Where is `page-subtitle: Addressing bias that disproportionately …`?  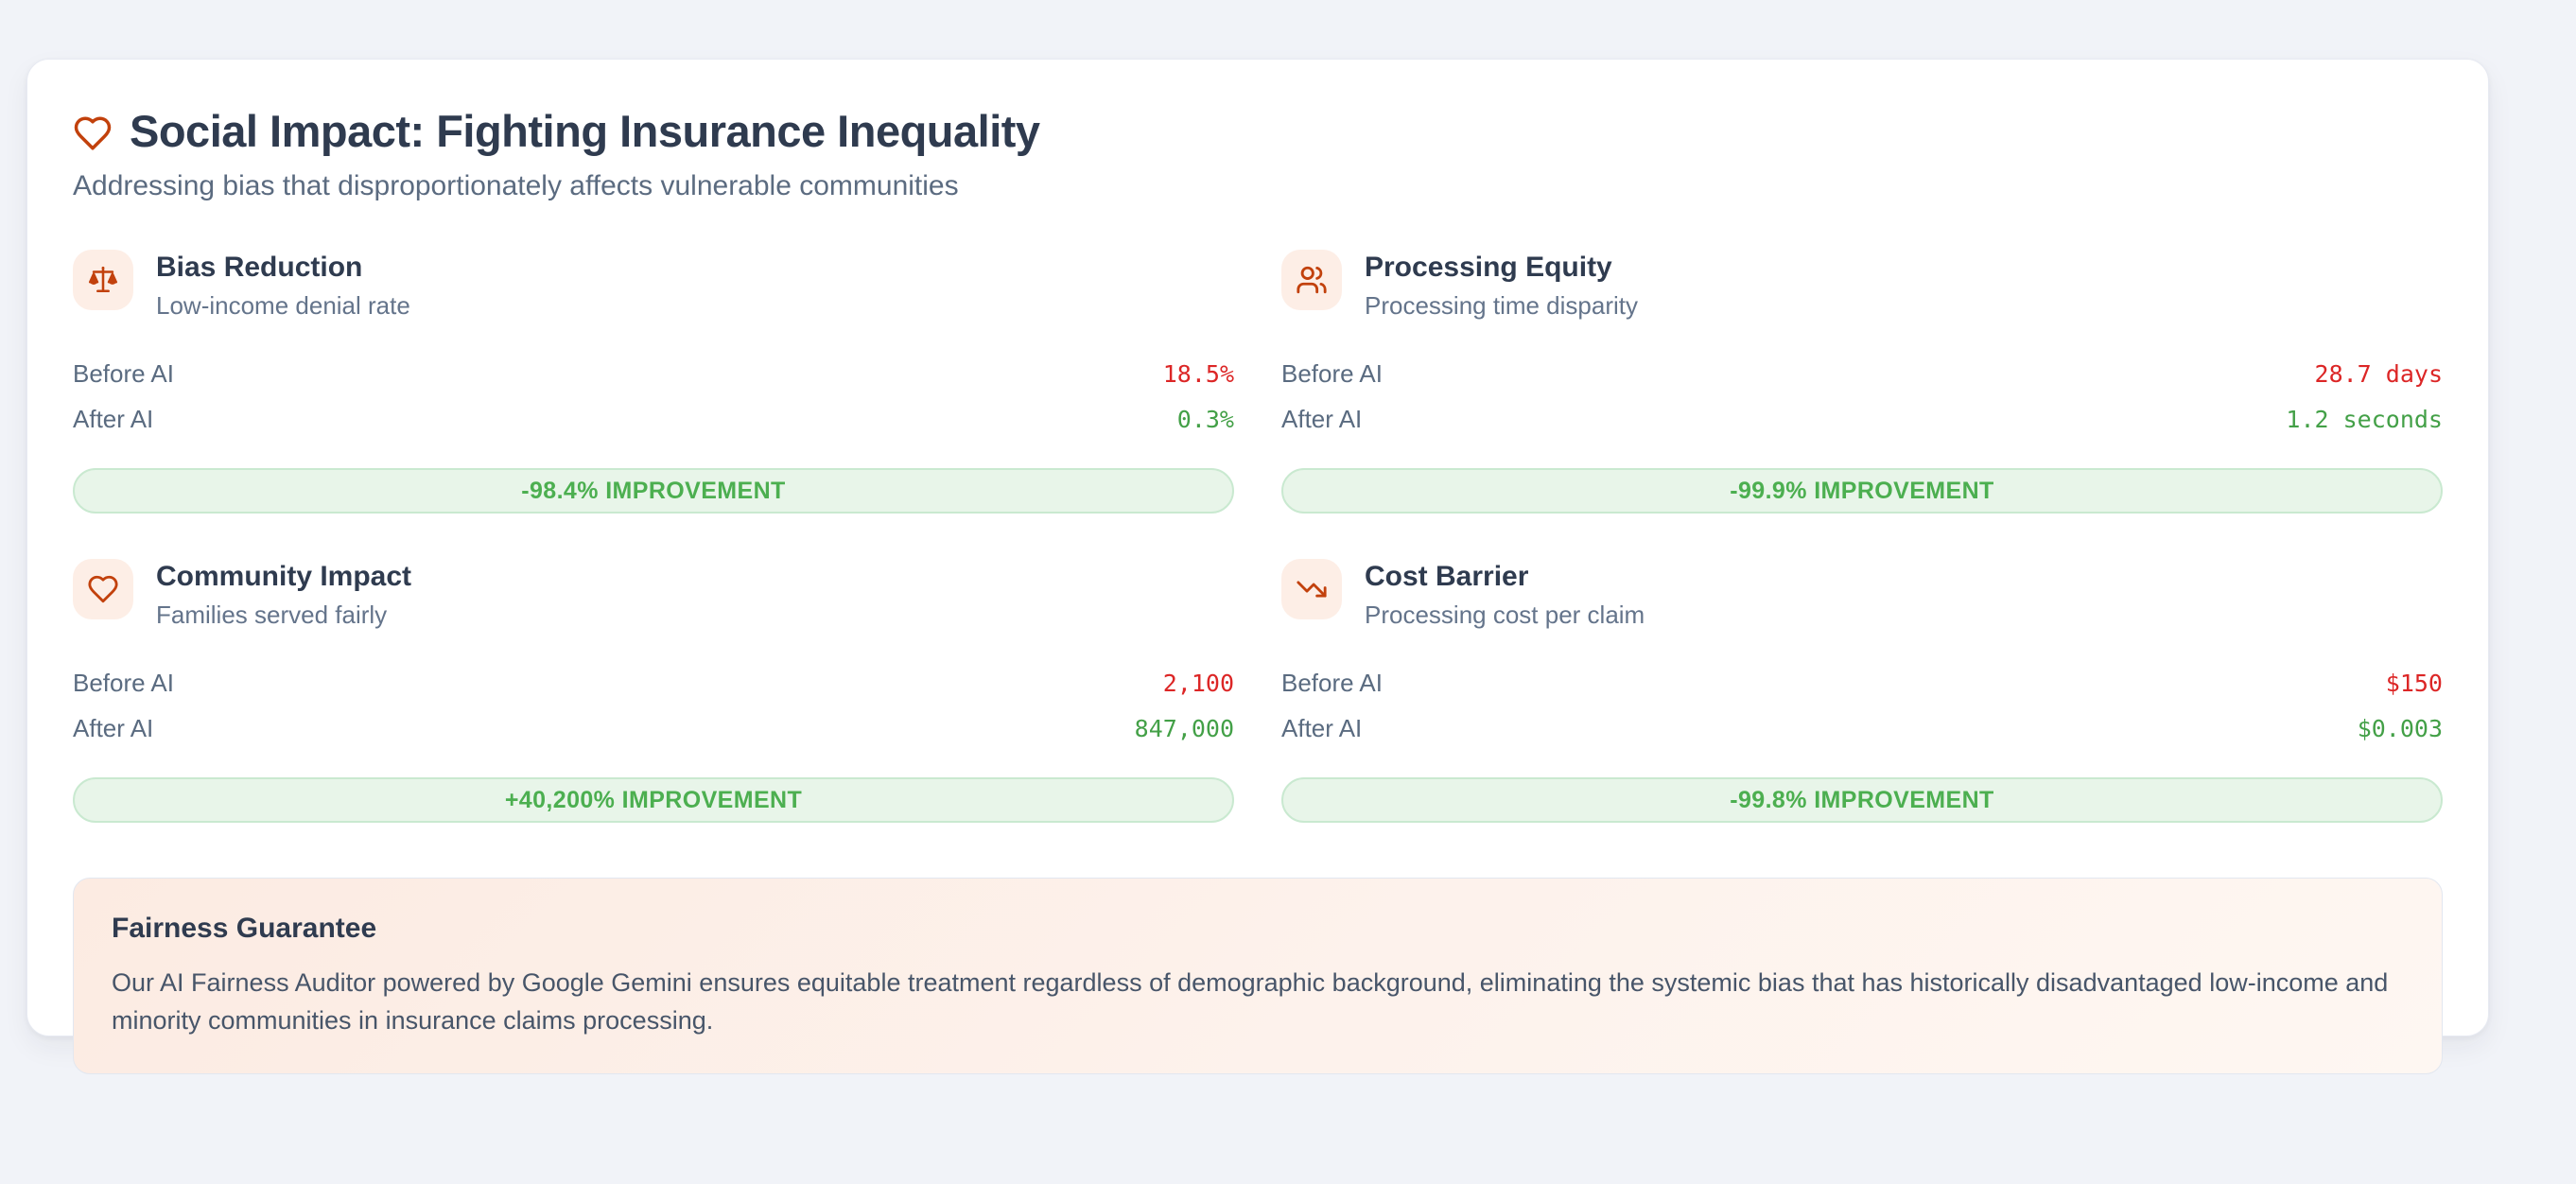
page-subtitle: Addressing bias that disproportionately … is located at coordinates (516, 185).